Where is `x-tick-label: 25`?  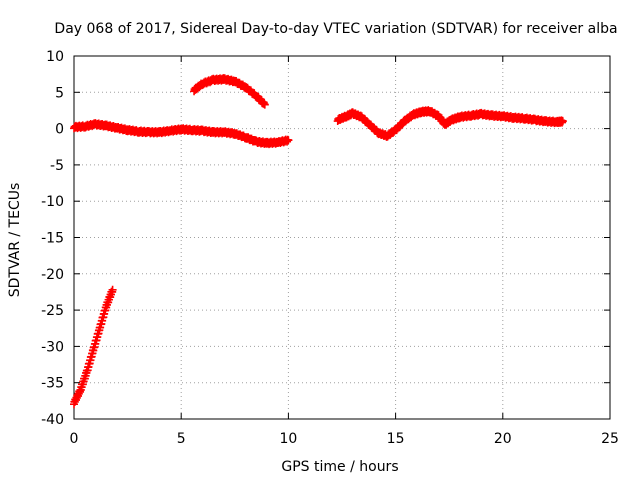
x-tick-label: 25 is located at coordinates (610, 439).